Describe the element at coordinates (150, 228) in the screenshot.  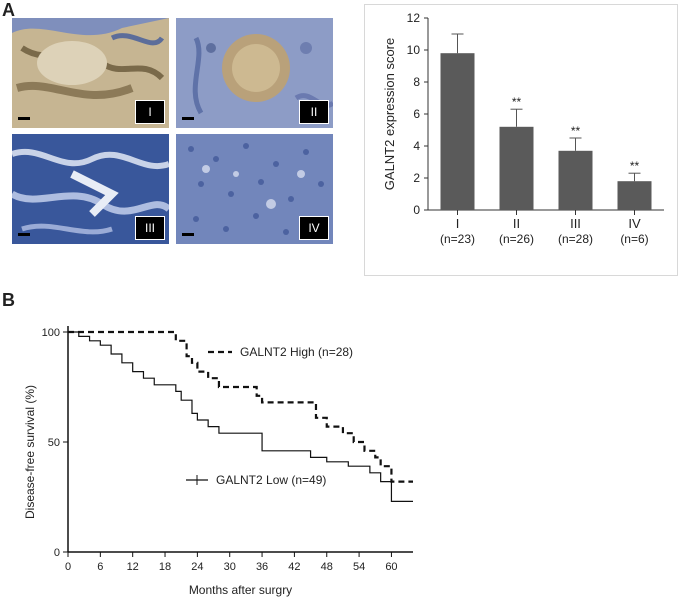
I see `stage-tag: III` at that location.